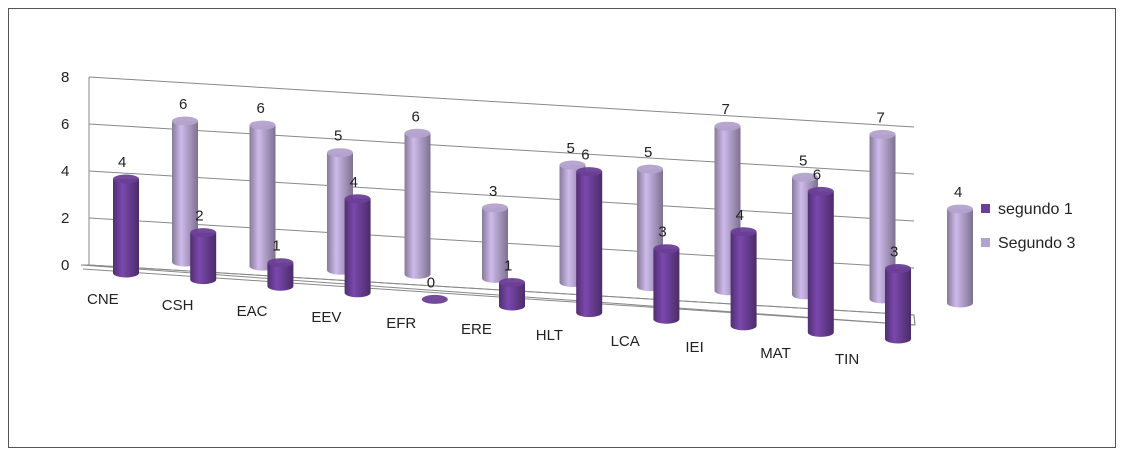 Image resolution: width=1129 pixels, height=453 pixels. What do you see at coordinates (357, 246) in the screenshot?
I see `bar-segundo-1-eev` at bounding box center [357, 246].